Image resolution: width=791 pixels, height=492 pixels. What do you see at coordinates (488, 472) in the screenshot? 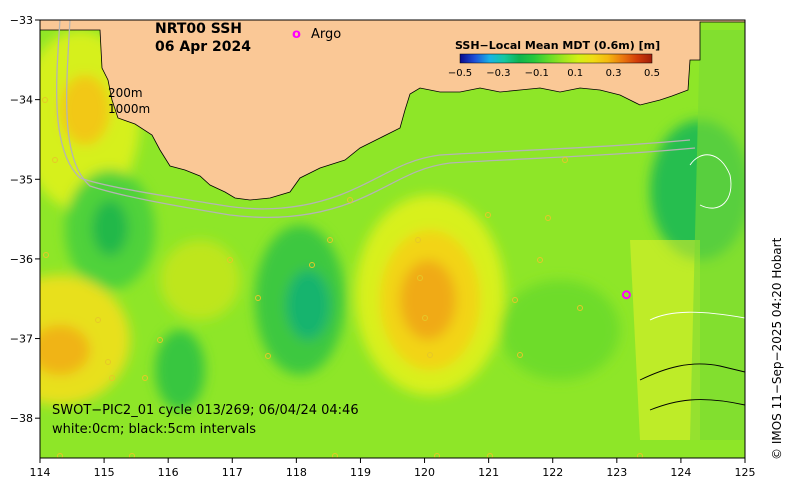
I see `x-tick-label: 121` at bounding box center [488, 472].